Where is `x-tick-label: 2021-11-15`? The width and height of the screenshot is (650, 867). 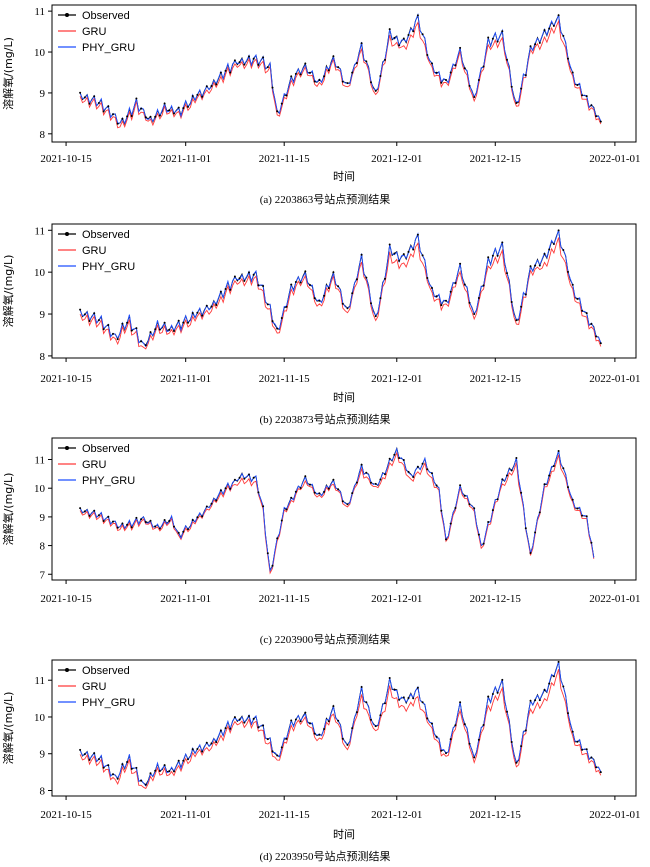 x-tick-label: 2021-11-15 is located at coordinates (284, 599).